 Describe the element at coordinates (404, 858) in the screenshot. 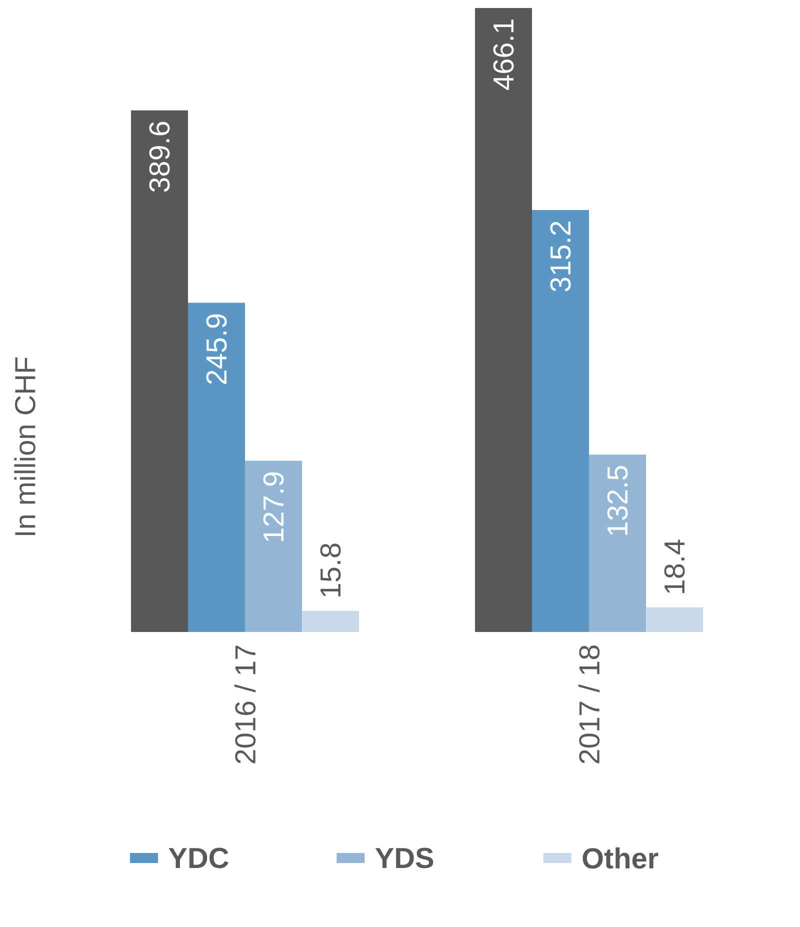

I see `legend-label: YDS` at that location.